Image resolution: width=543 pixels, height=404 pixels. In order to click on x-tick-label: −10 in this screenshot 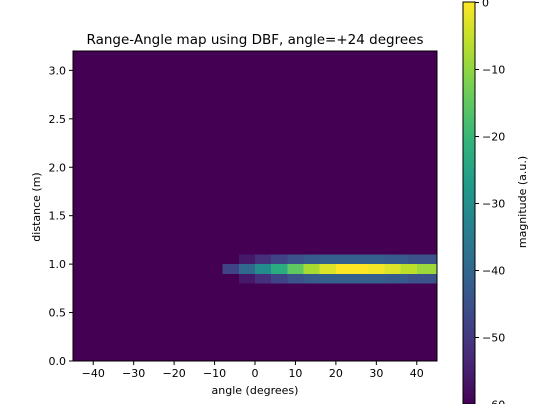, I will do `click(214, 373)`.